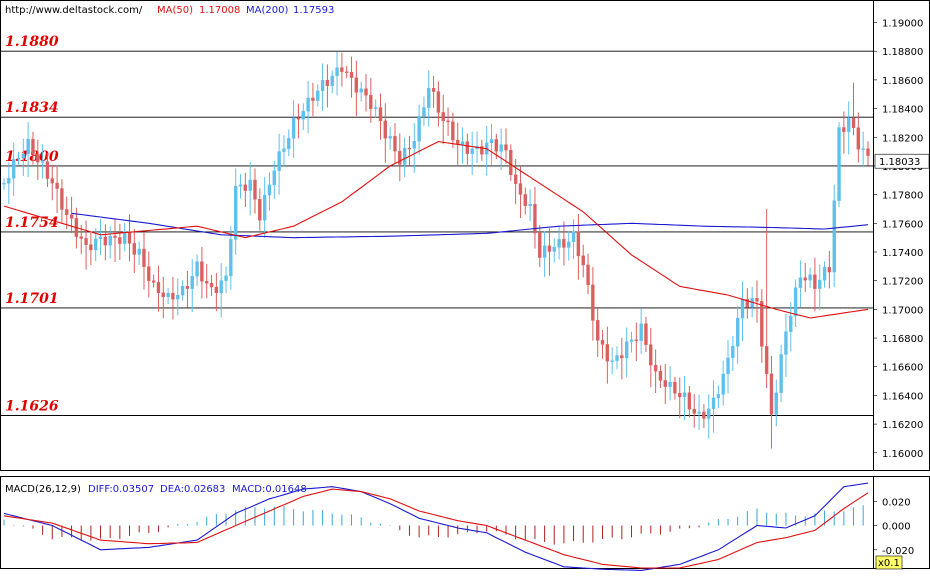 The height and width of the screenshot is (578, 930). I want to click on macd-axis-panel, so click(901, 522).